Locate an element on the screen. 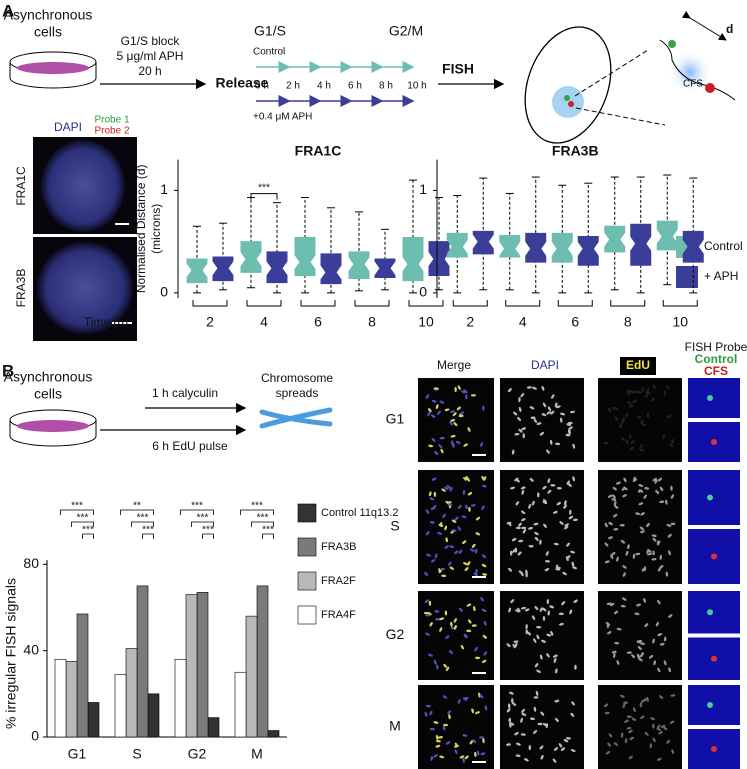  block-text: G1/S block is located at coordinates (151, 41).